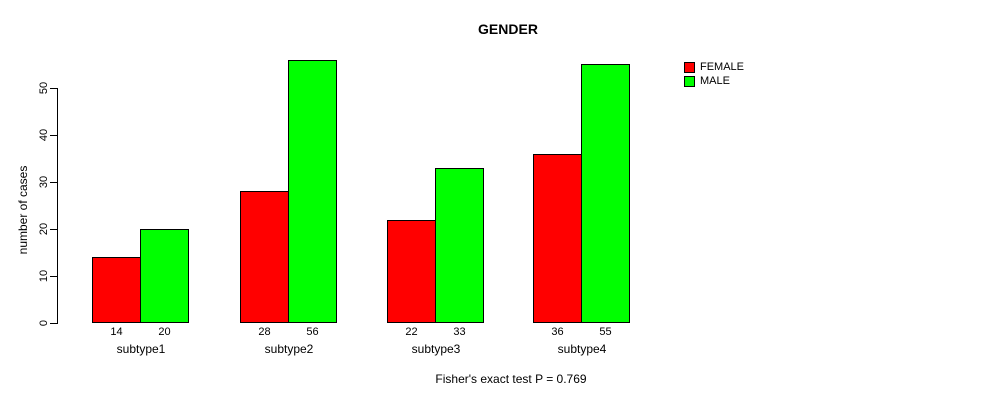 The height and width of the screenshot is (400, 990). Describe the element at coordinates (44, 276) in the screenshot. I see `y-tick-label: 10` at that location.